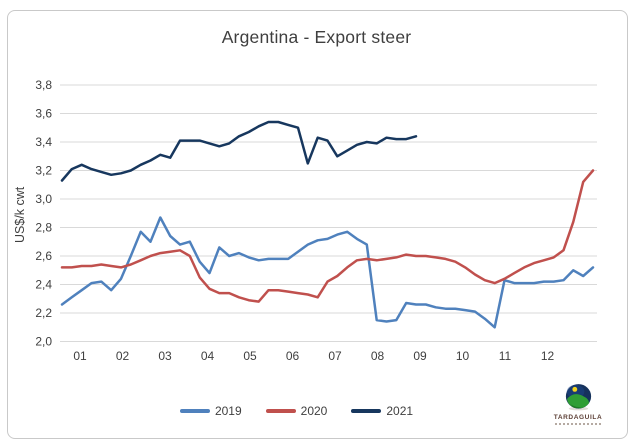 Image resolution: width=633 pixels, height=443 pixels. What do you see at coordinates (578, 417) in the screenshot?
I see `logo-text: TARDAGUILA` at bounding box center [578, 417].